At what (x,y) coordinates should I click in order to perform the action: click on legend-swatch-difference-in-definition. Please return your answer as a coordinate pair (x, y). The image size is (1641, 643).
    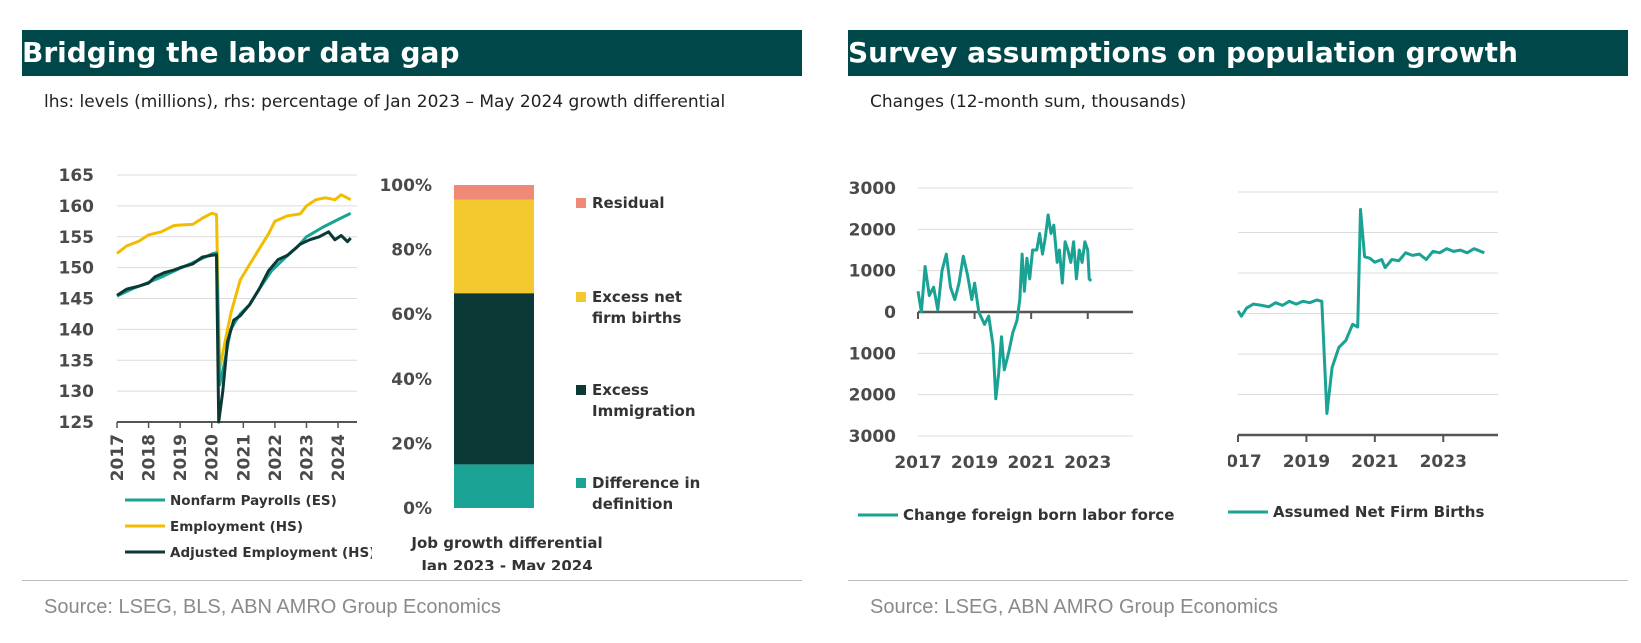
    Looking at the image, I should click on (581, 483).